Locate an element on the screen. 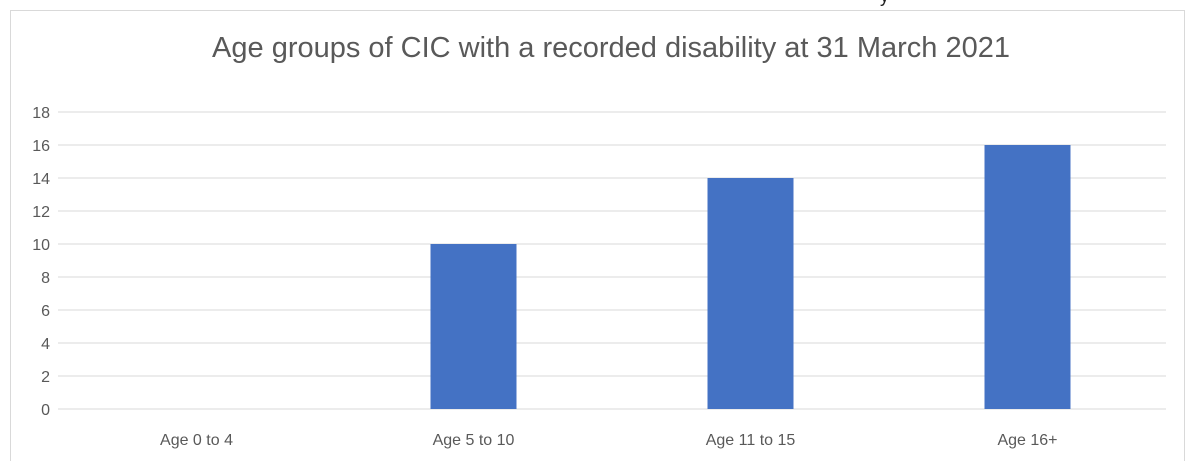 This screenshot has width=1198, height=461. y-tick-label: 2 is located at coordinates (45, 377).